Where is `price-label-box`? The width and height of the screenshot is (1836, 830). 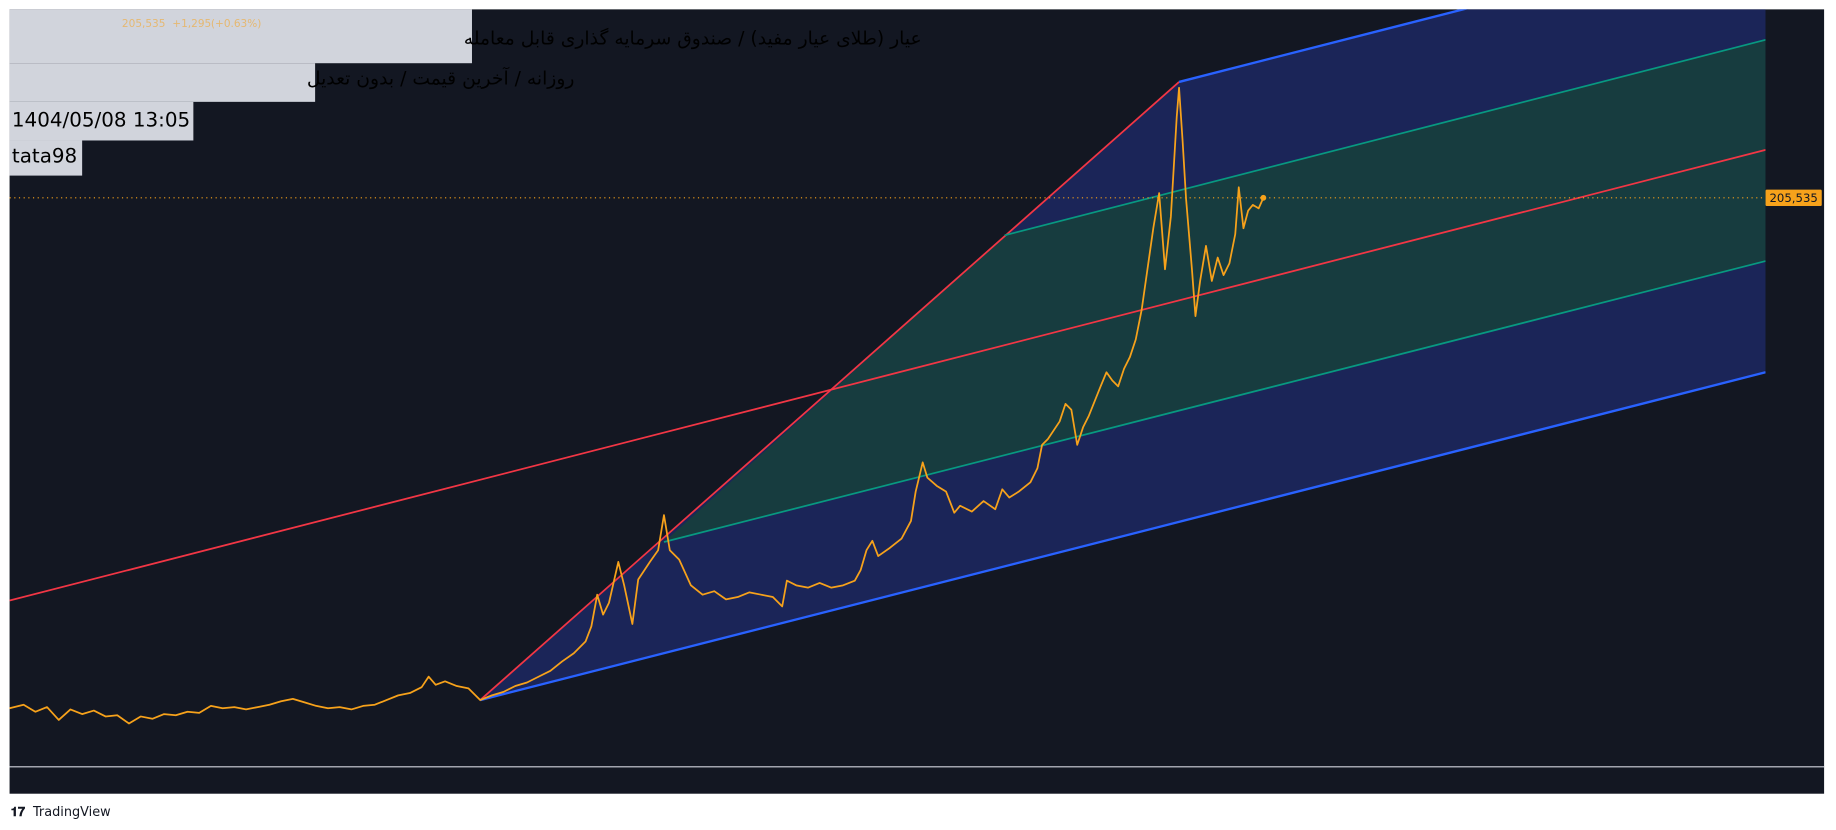 price-label-box is located at coordinates (1793, 198).